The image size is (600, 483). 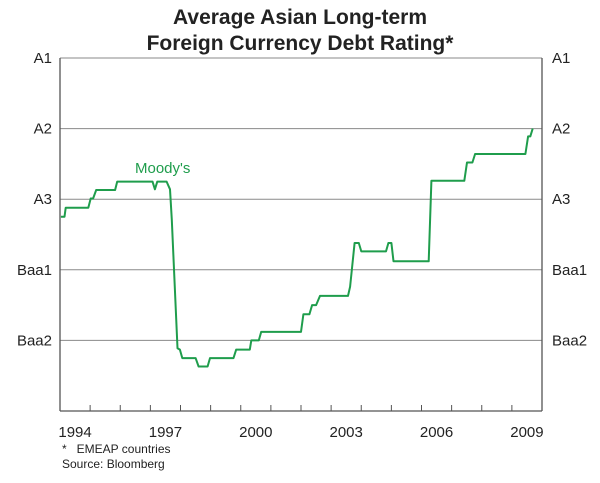 What do you see at coordinates (561, 199) in the screenshot?
I see `y-tick-label-right-A3: A3` at bounding box center [561, 199].